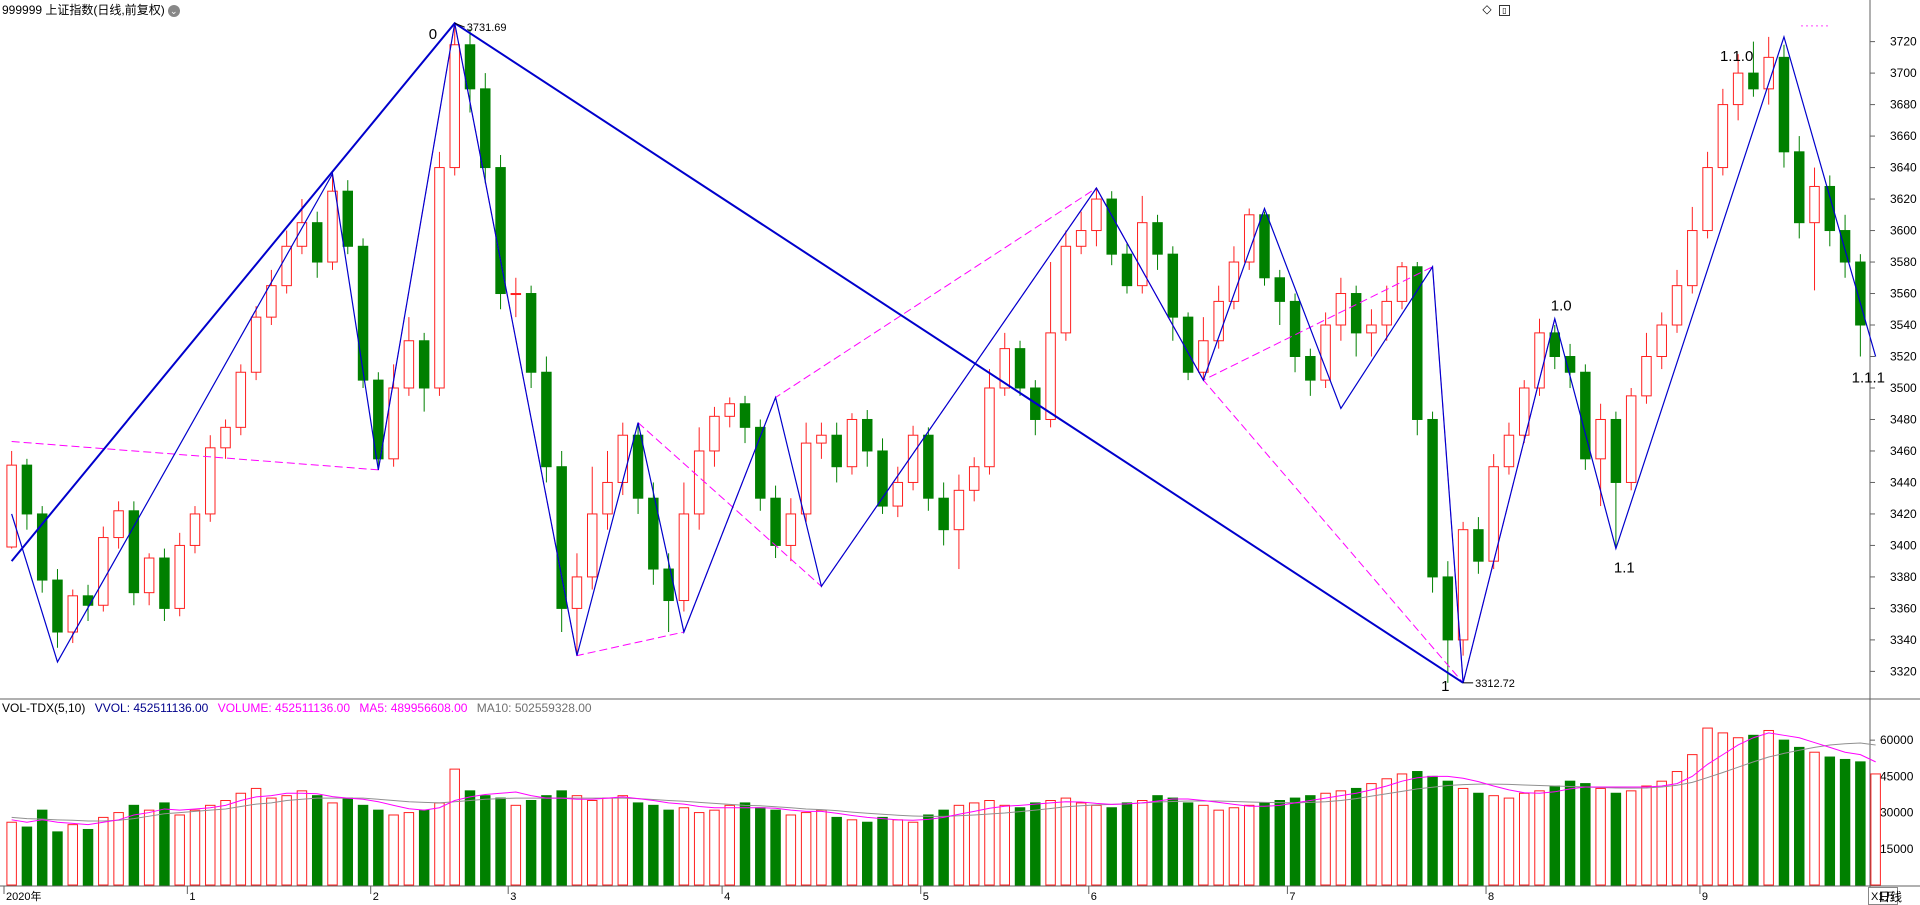 This screenshot has height=905, width=1920. Describe the element at coordinates (173, 10) in the screenshot. I see `chevron-down-icon: ⌄` at that location.